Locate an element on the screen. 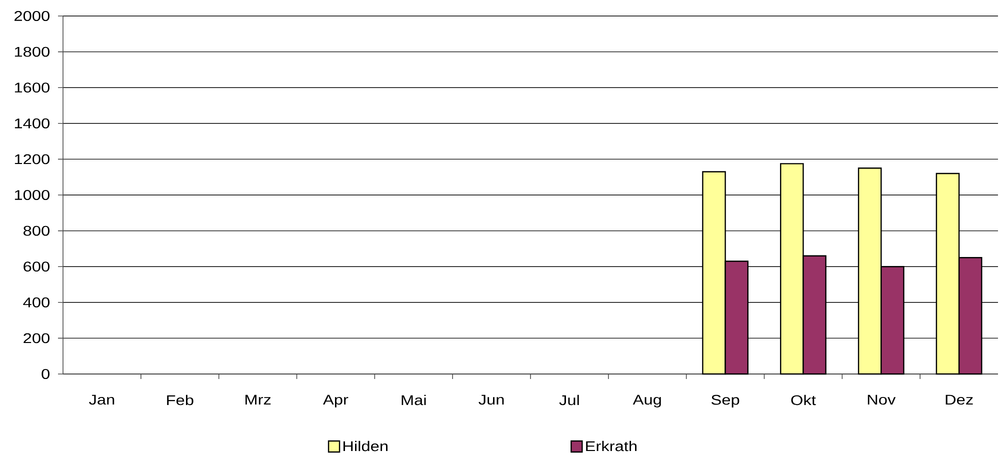  y-tick-label: 400 is located at coordinates (36, 302).